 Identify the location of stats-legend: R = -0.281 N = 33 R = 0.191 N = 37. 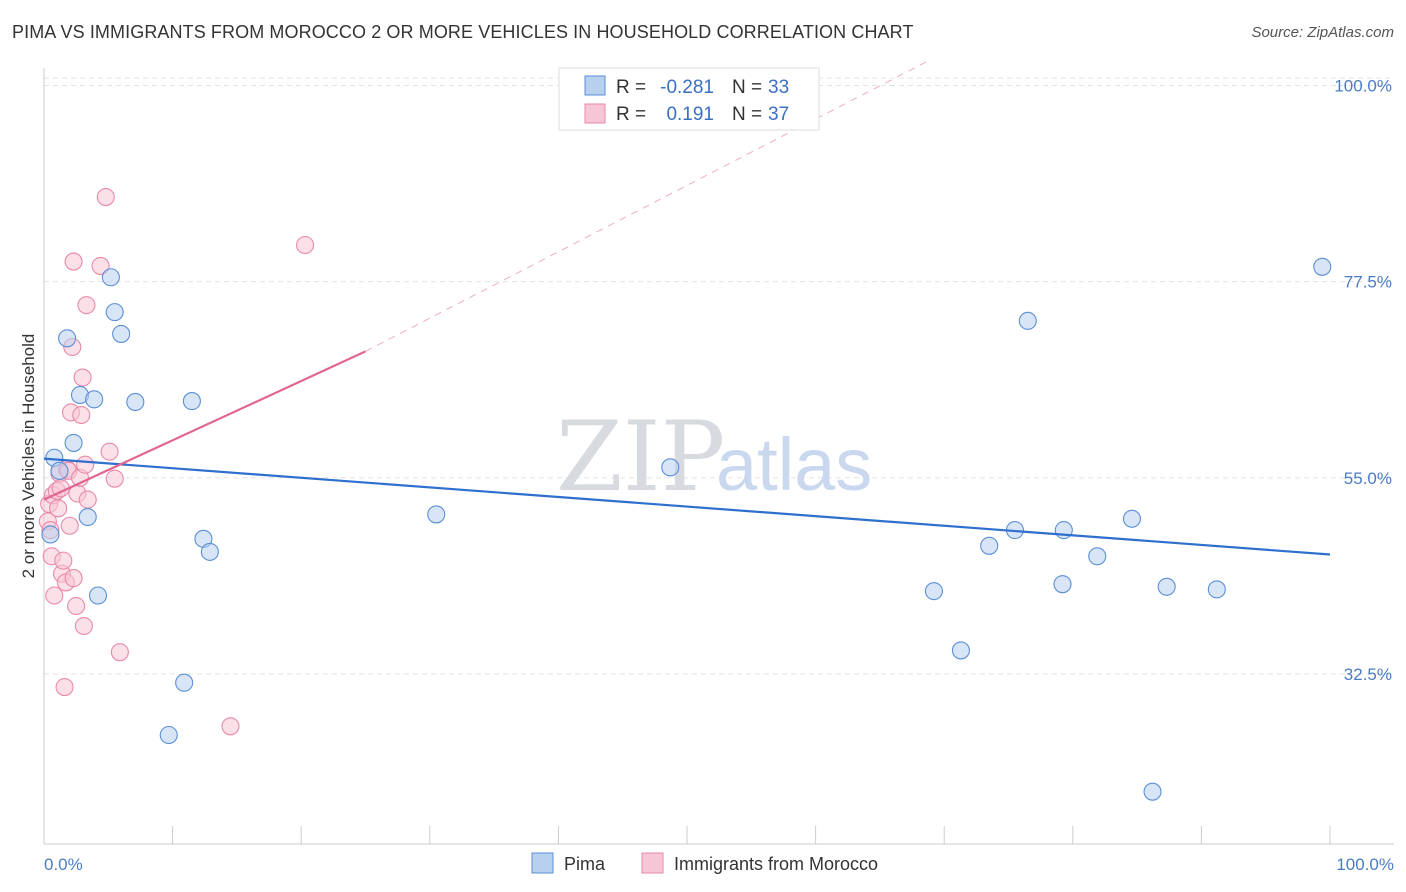
(689, 99).